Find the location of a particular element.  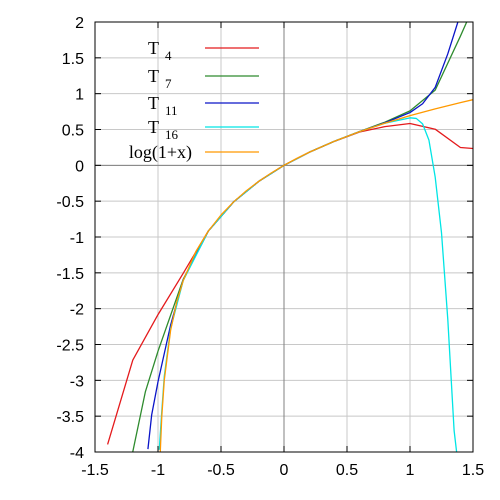

y-tick-label: 0 is located at coordinates (79, 166).